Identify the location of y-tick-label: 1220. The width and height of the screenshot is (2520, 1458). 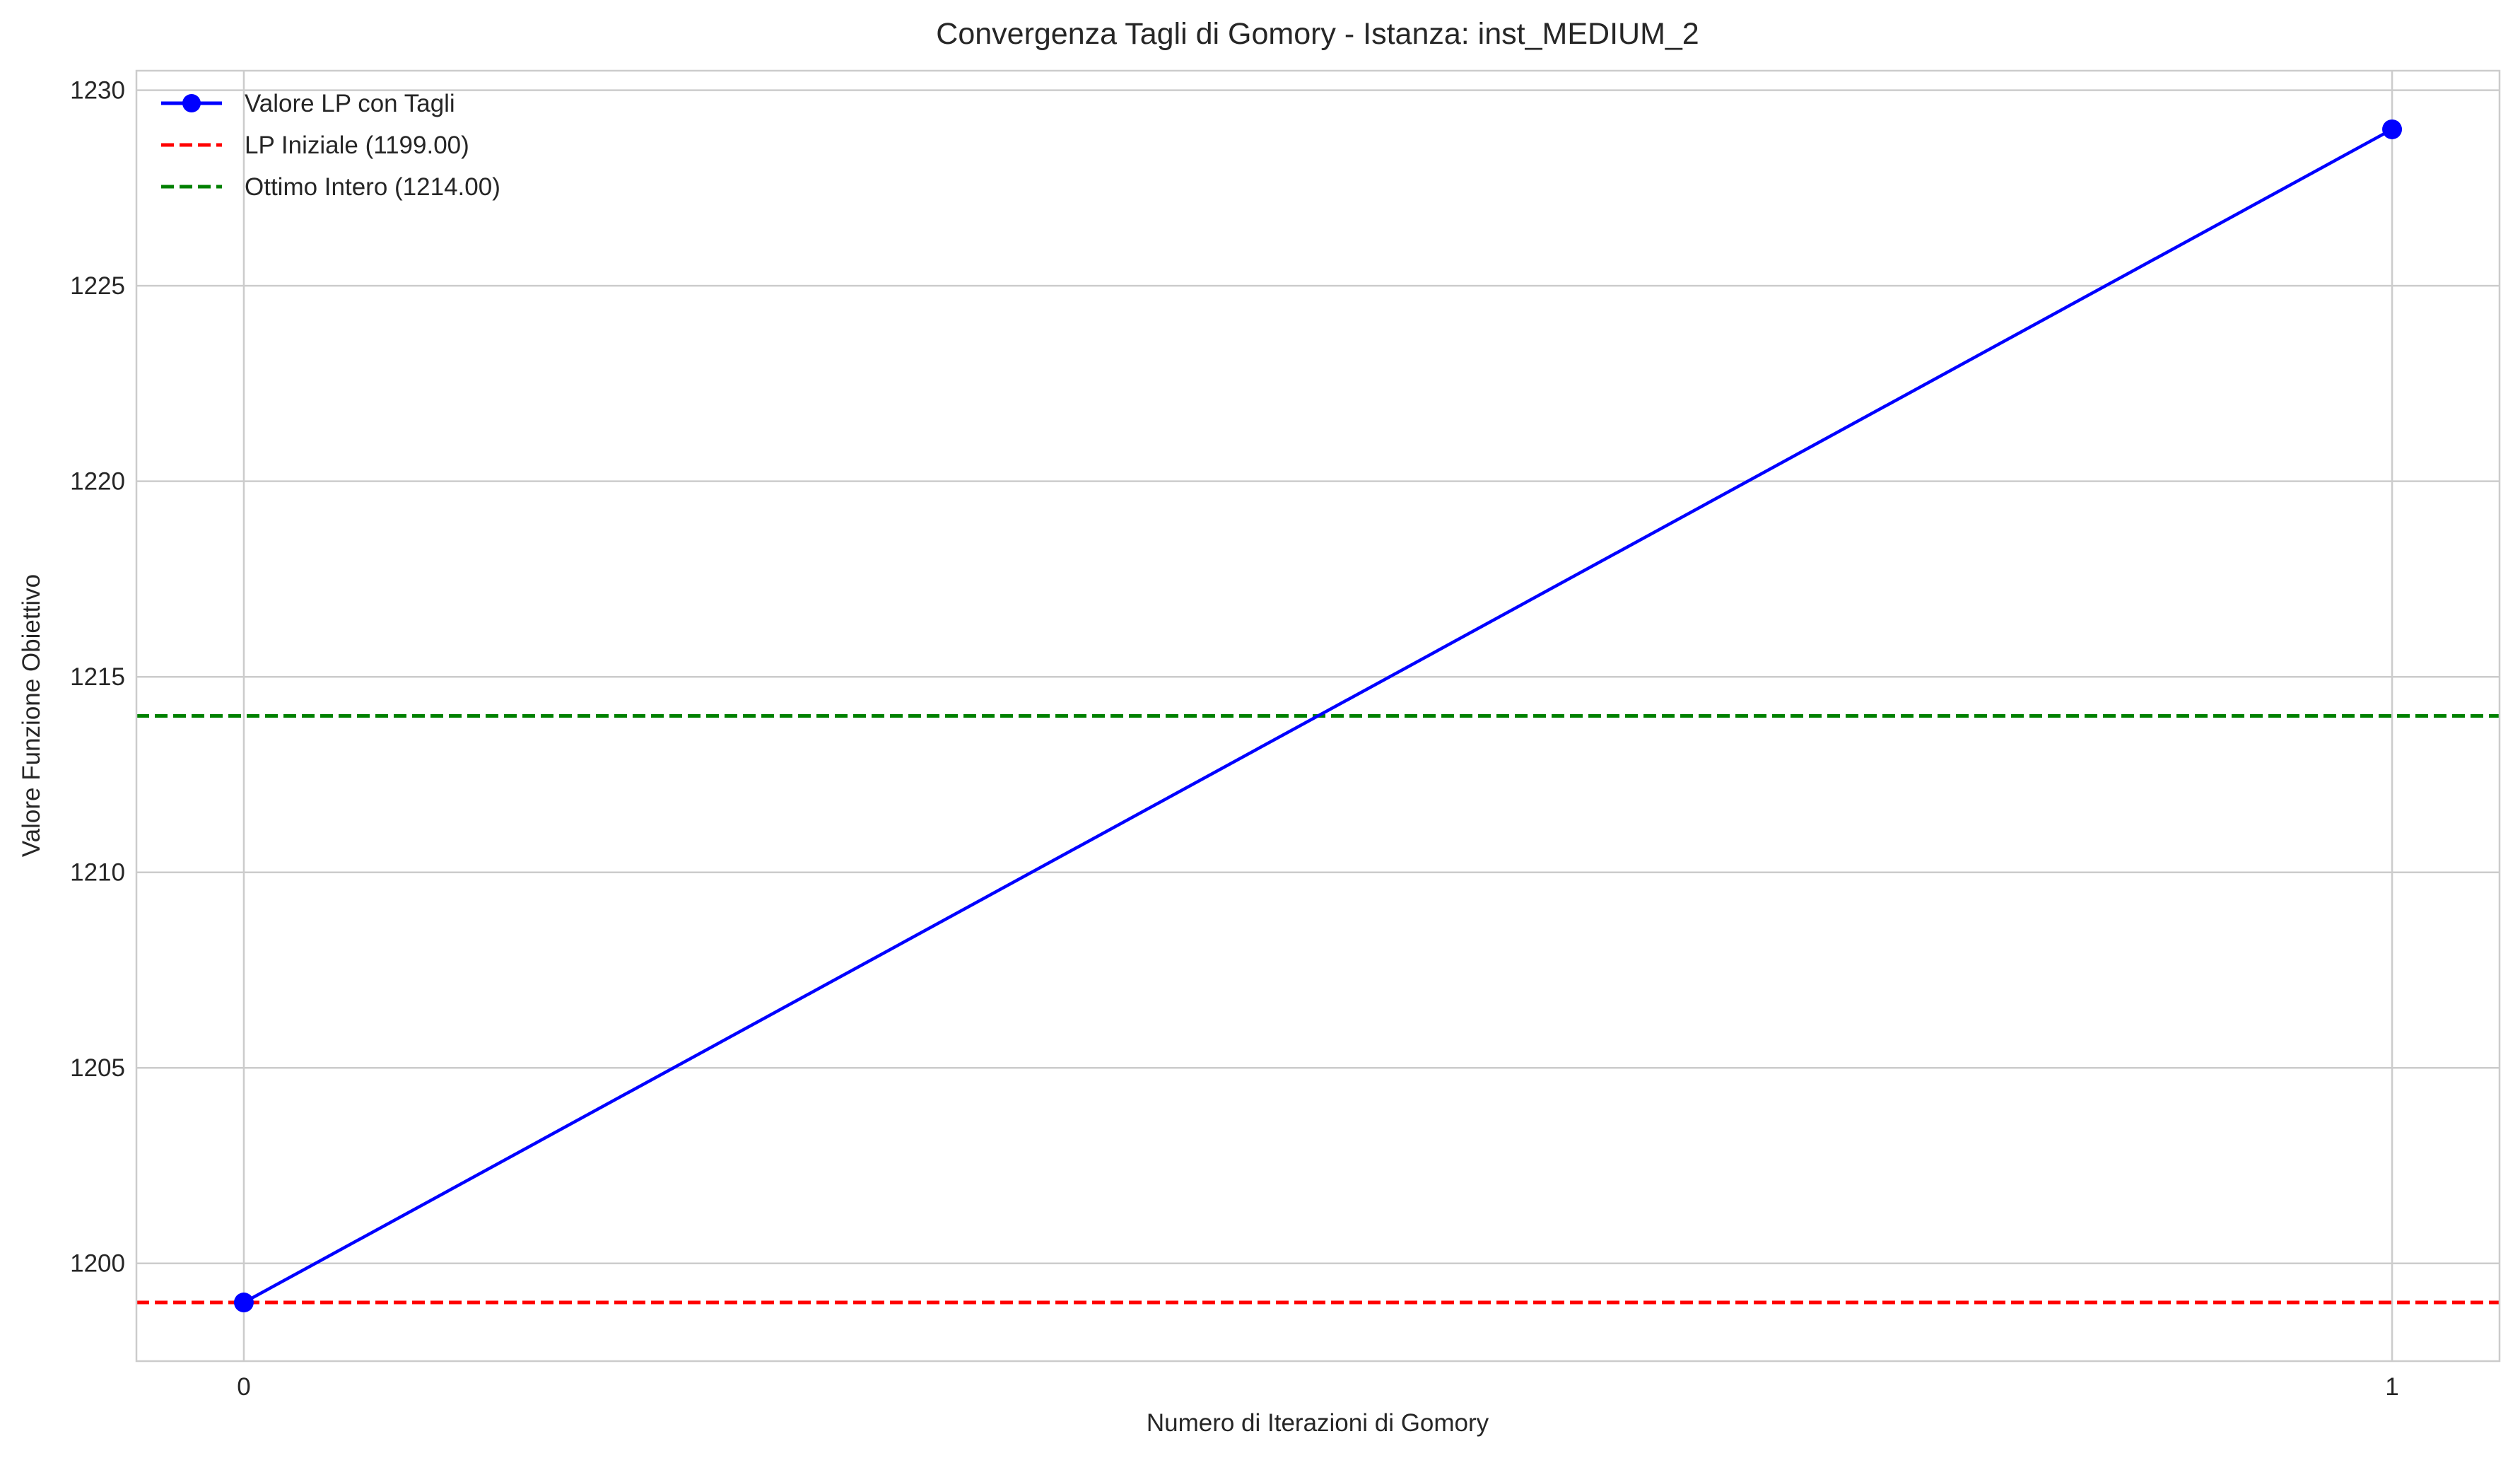
(97, 482).